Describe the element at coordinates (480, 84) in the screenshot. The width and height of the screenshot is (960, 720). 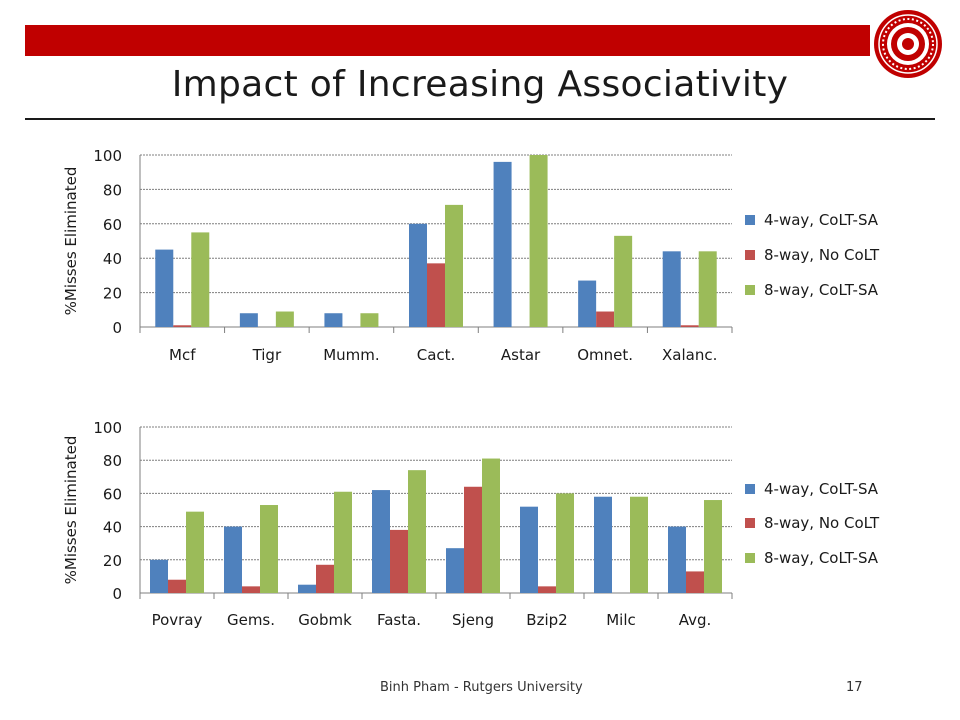
I see `slide-title: Impact of Increasing Associativity` at that location.